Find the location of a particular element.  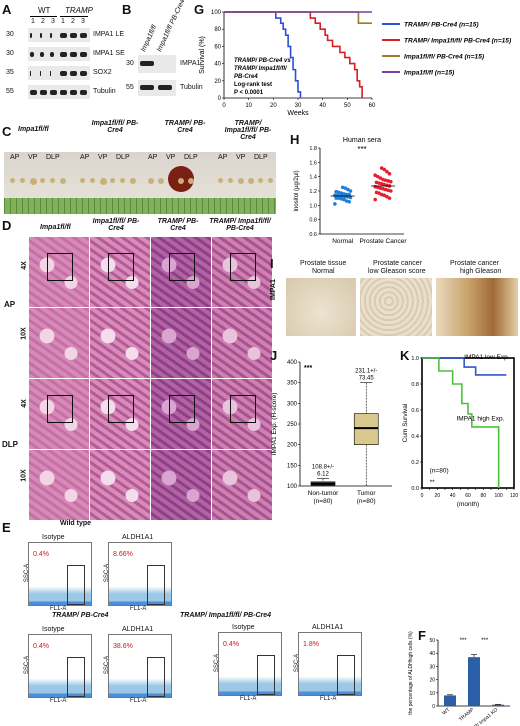

mag-0: 4X is located at coordinates (24, 265).